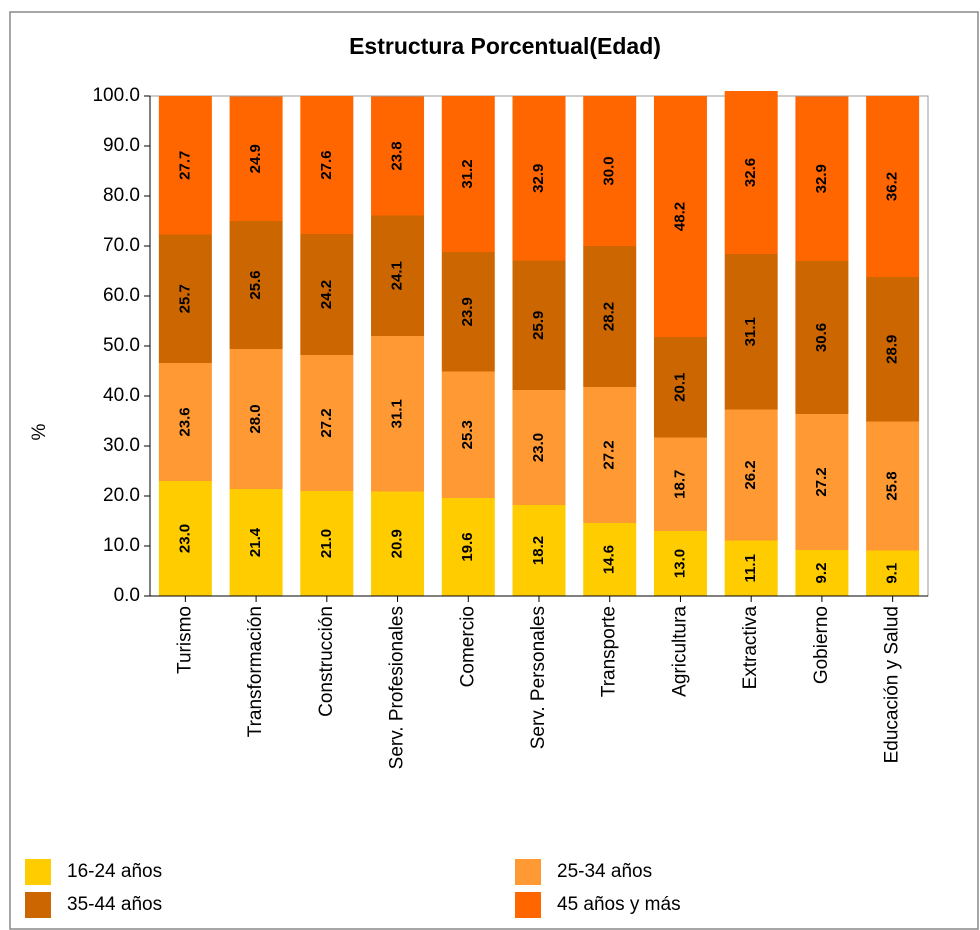 The image size is (980, 930). Describe the element at coordinates (121, 145) in the screenshot. I see `y-tick-label: 90.0` at that location.